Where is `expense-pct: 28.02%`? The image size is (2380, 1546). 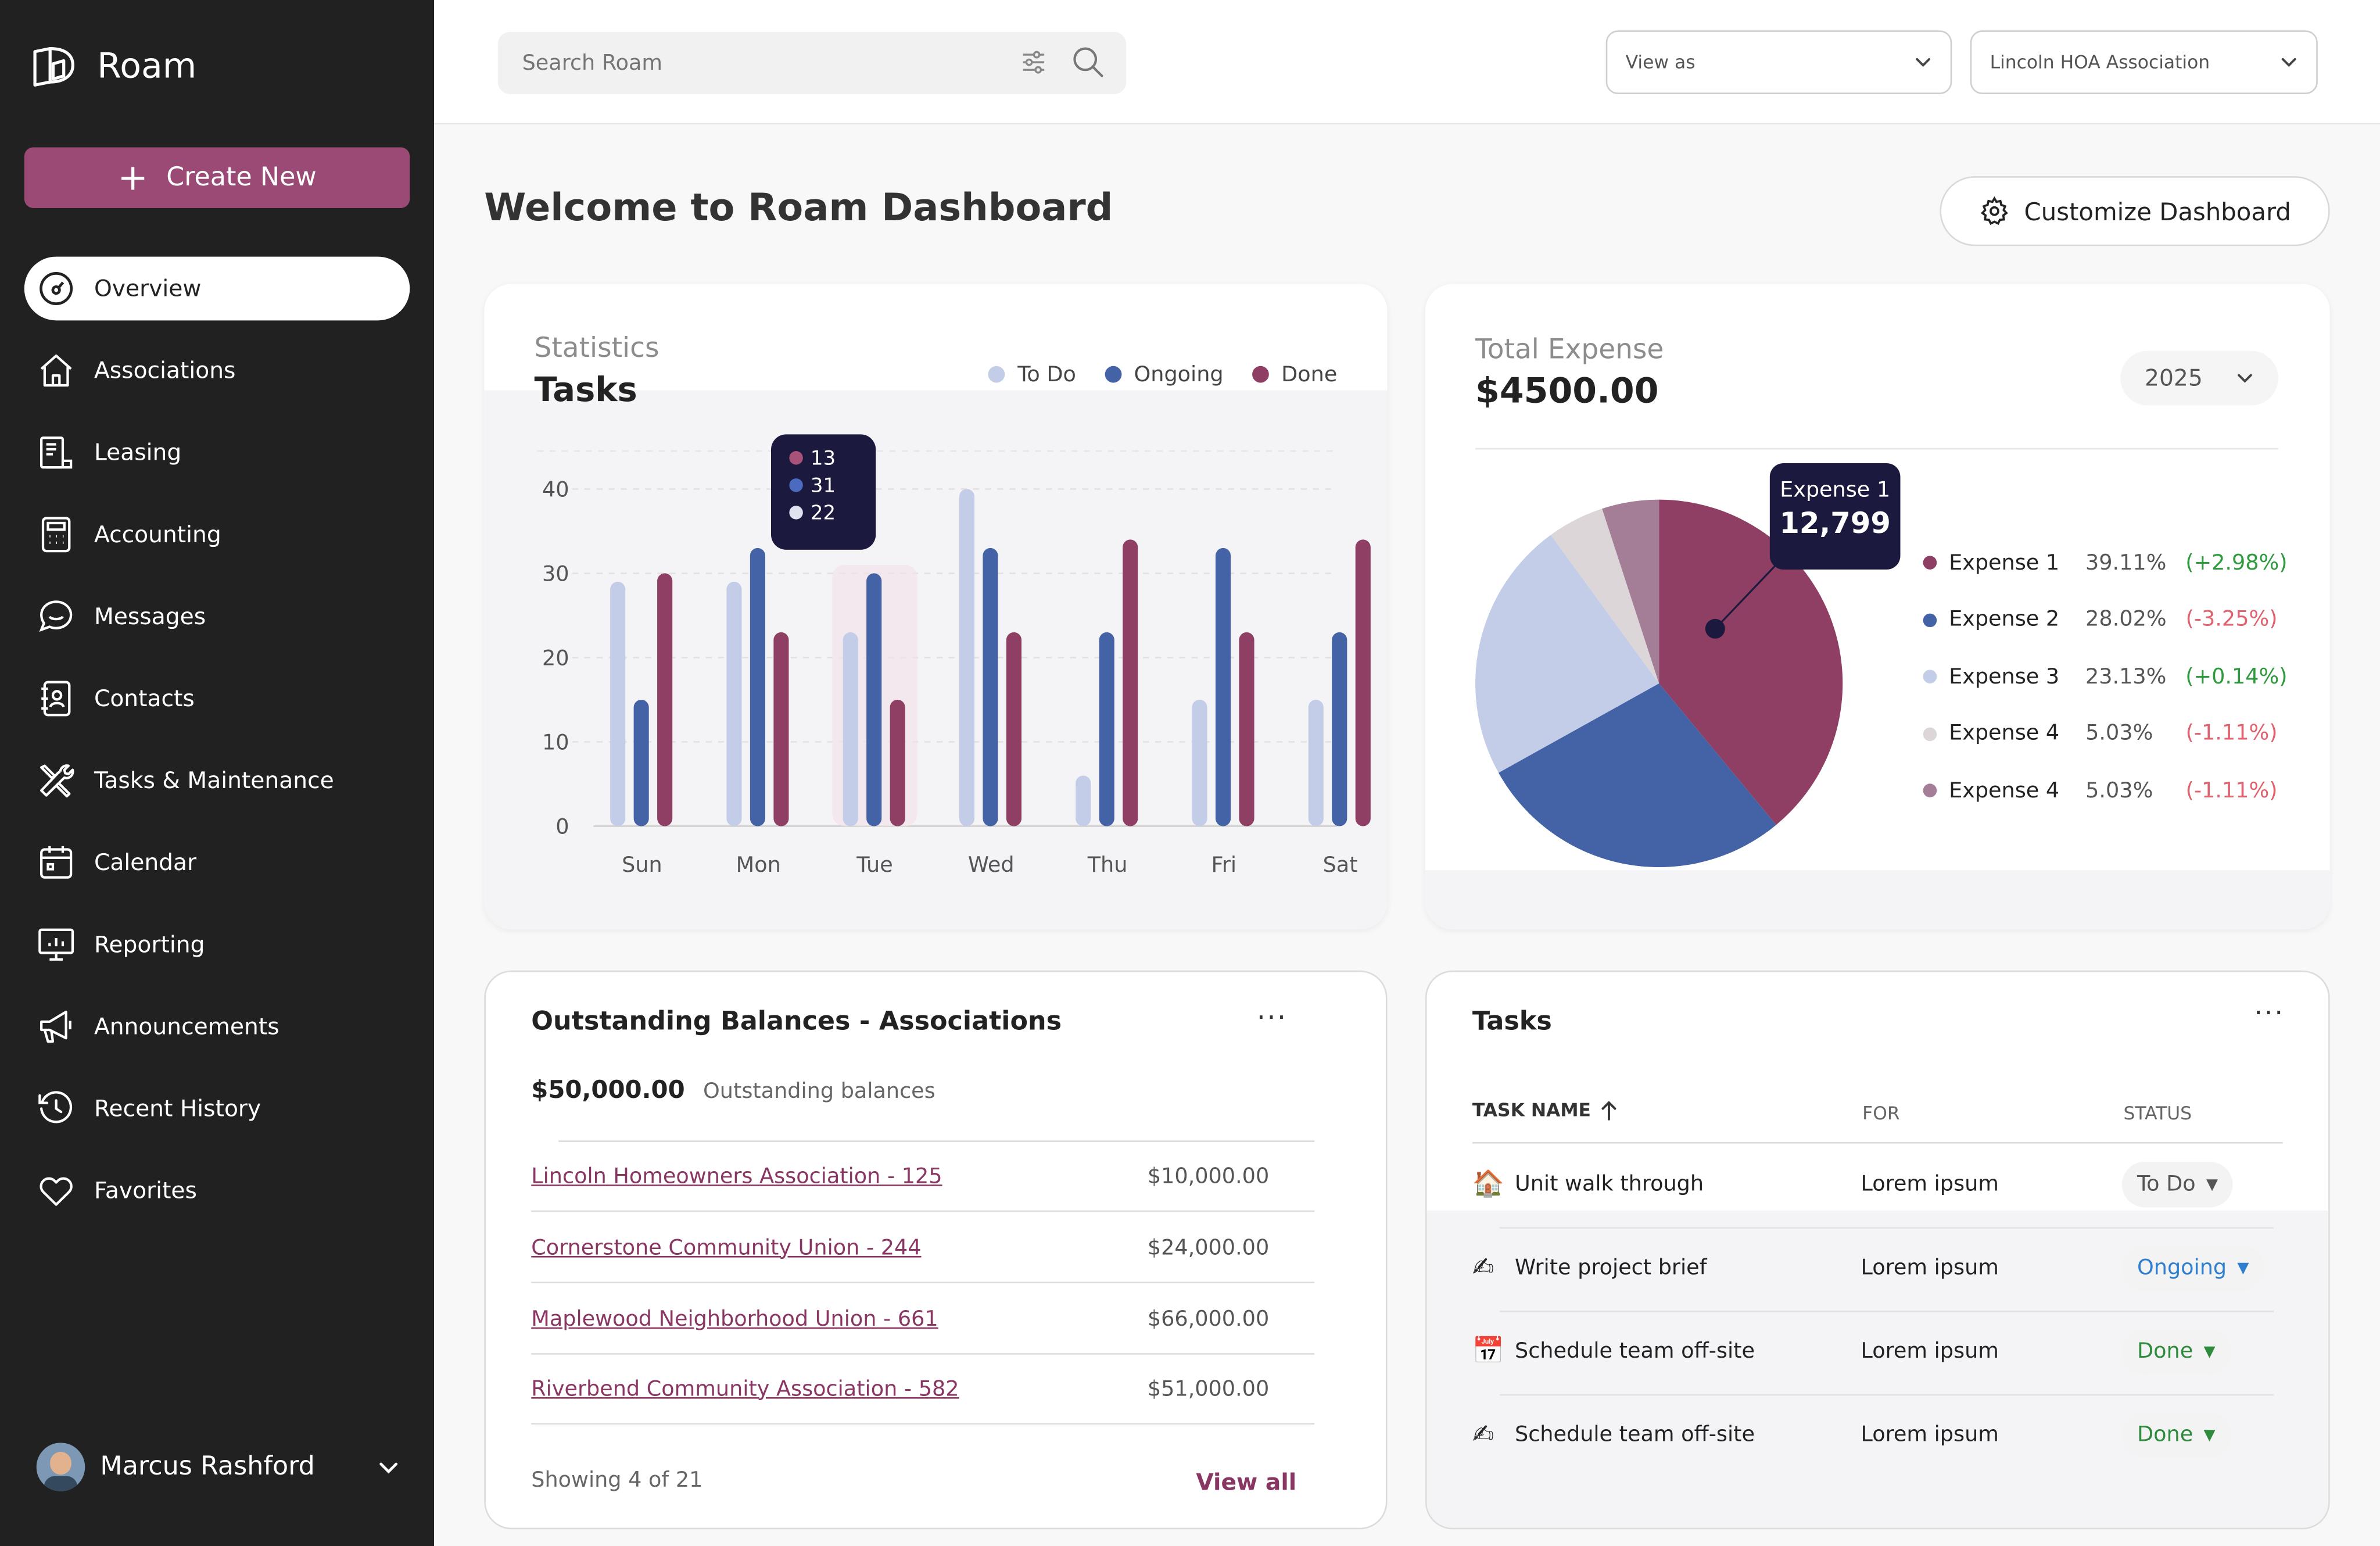
expense-pct: 28.02% is located at coordinates (2126, 619).